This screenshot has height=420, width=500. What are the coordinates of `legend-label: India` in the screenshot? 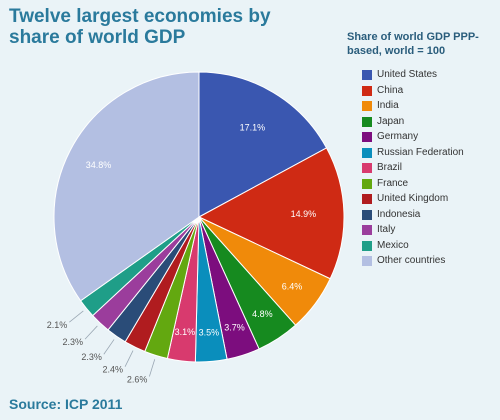 It's located at (388, 105).